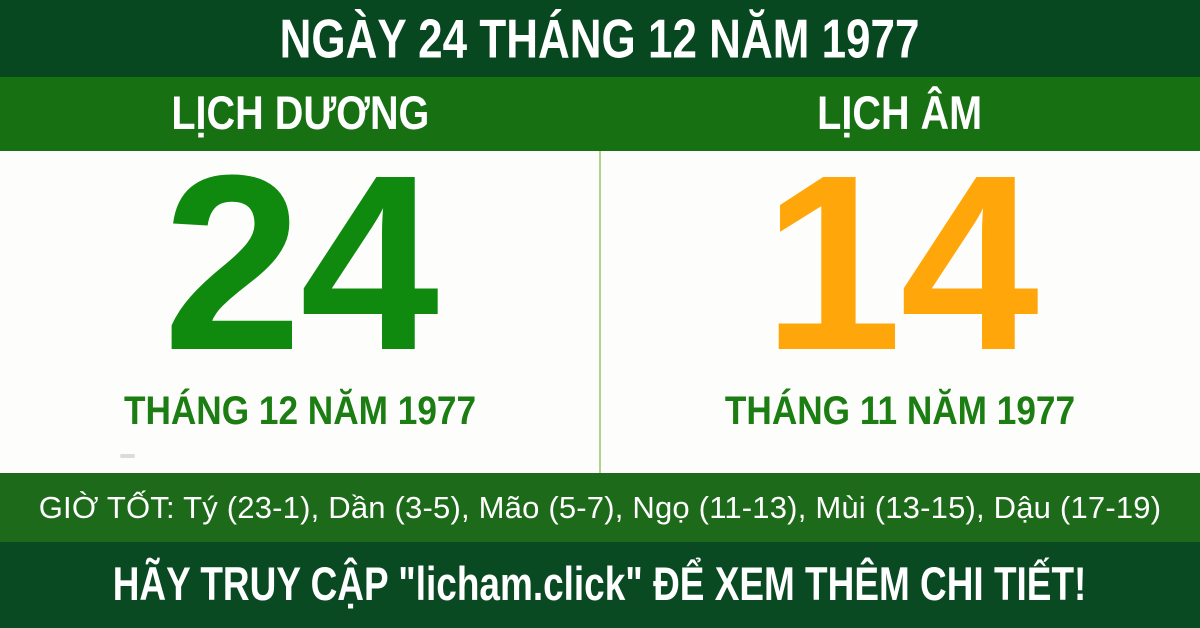  I want to click on calendar-type-row: LỊCH DƯƠNG LỊCH ÂM, so click(600, 114).